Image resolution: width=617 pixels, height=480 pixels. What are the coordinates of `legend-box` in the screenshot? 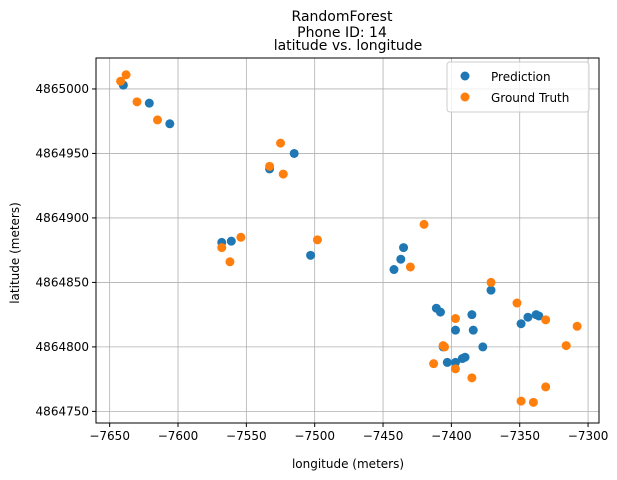 It's located at (518, 87).